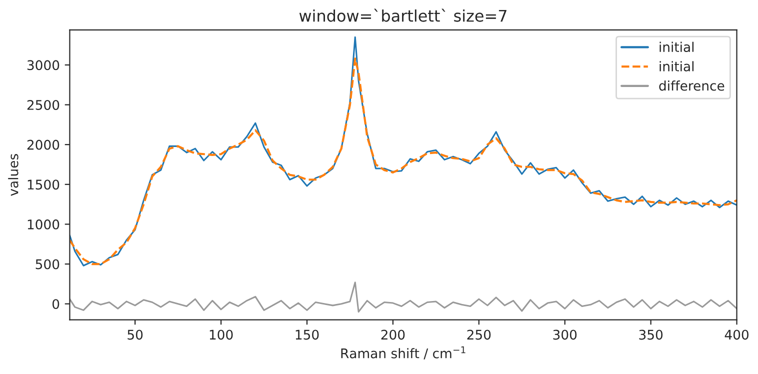 Image resolution: width=758 pixels, height=374 pixels. Describe the element at coordinates (13, 175) in the screenshot. I see `y-axis-title: values` at that location.